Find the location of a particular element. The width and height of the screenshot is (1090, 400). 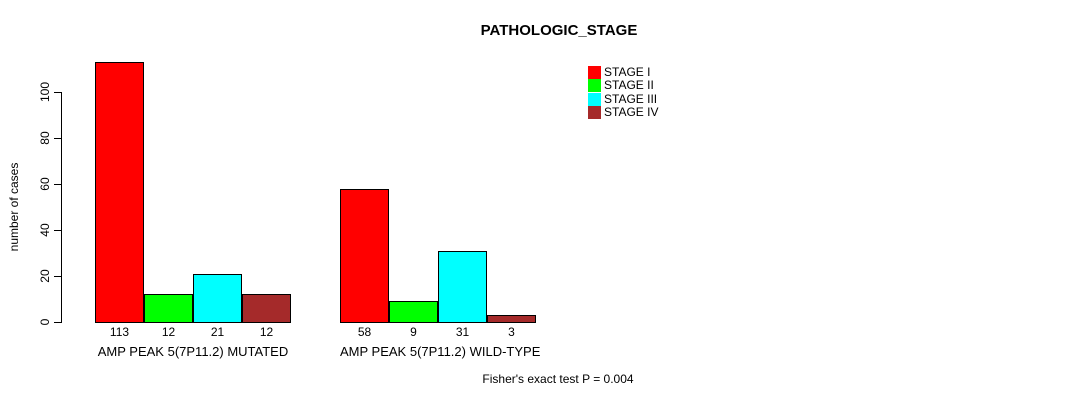

legend-swatch-stage-i is located at coordinates (594, 72).